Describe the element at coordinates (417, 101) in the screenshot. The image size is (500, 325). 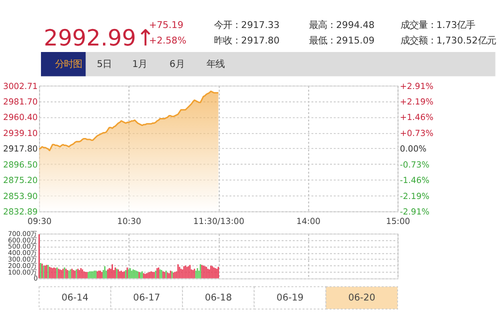
I see `y2-tick-label: +2.19%` at that location.